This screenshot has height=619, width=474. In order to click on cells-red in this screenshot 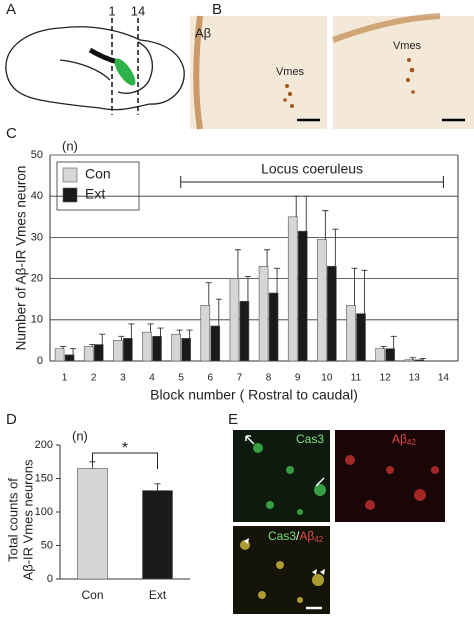, I will do `click(392, 482)`.